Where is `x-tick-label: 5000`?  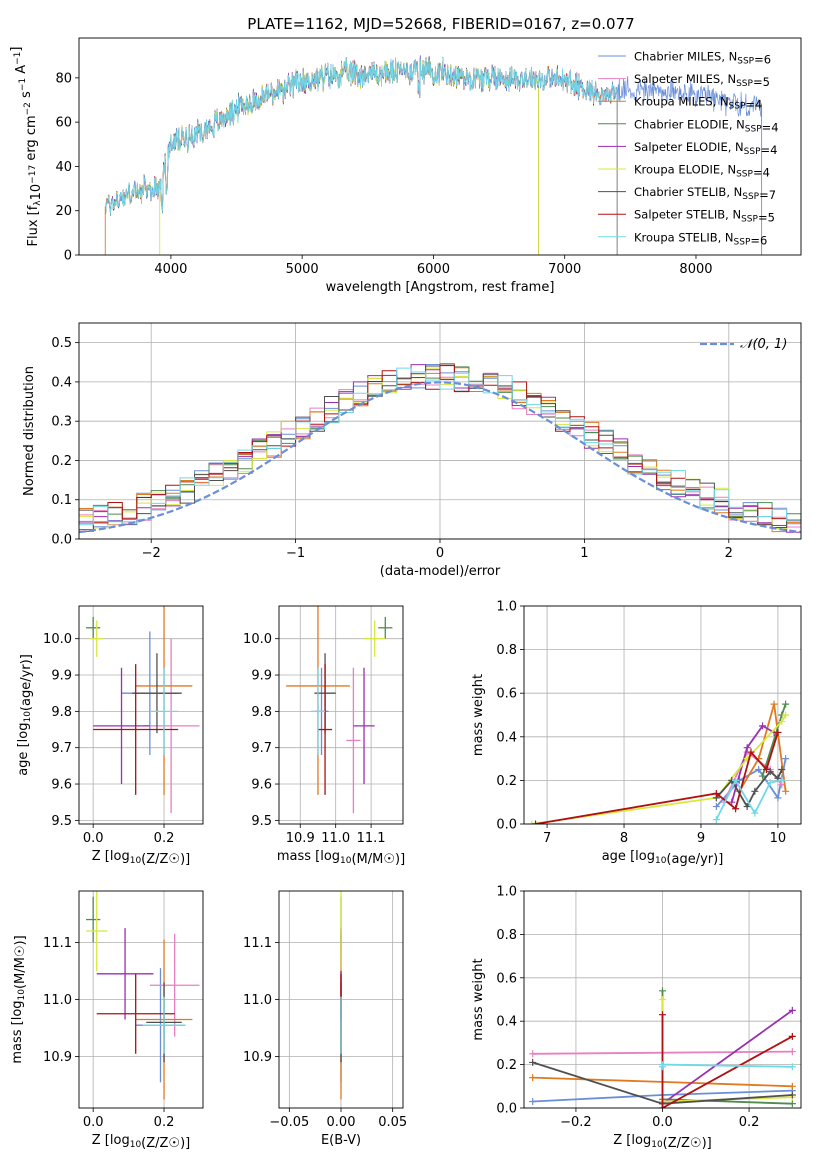 x-tick-label: 5000 is located at coordinates (302, 269).